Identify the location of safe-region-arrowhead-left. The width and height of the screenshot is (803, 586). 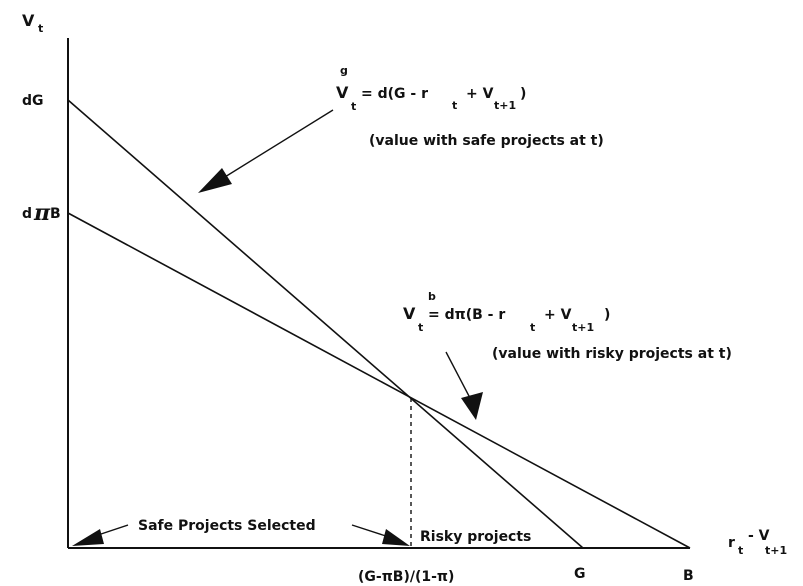
(88, 537).